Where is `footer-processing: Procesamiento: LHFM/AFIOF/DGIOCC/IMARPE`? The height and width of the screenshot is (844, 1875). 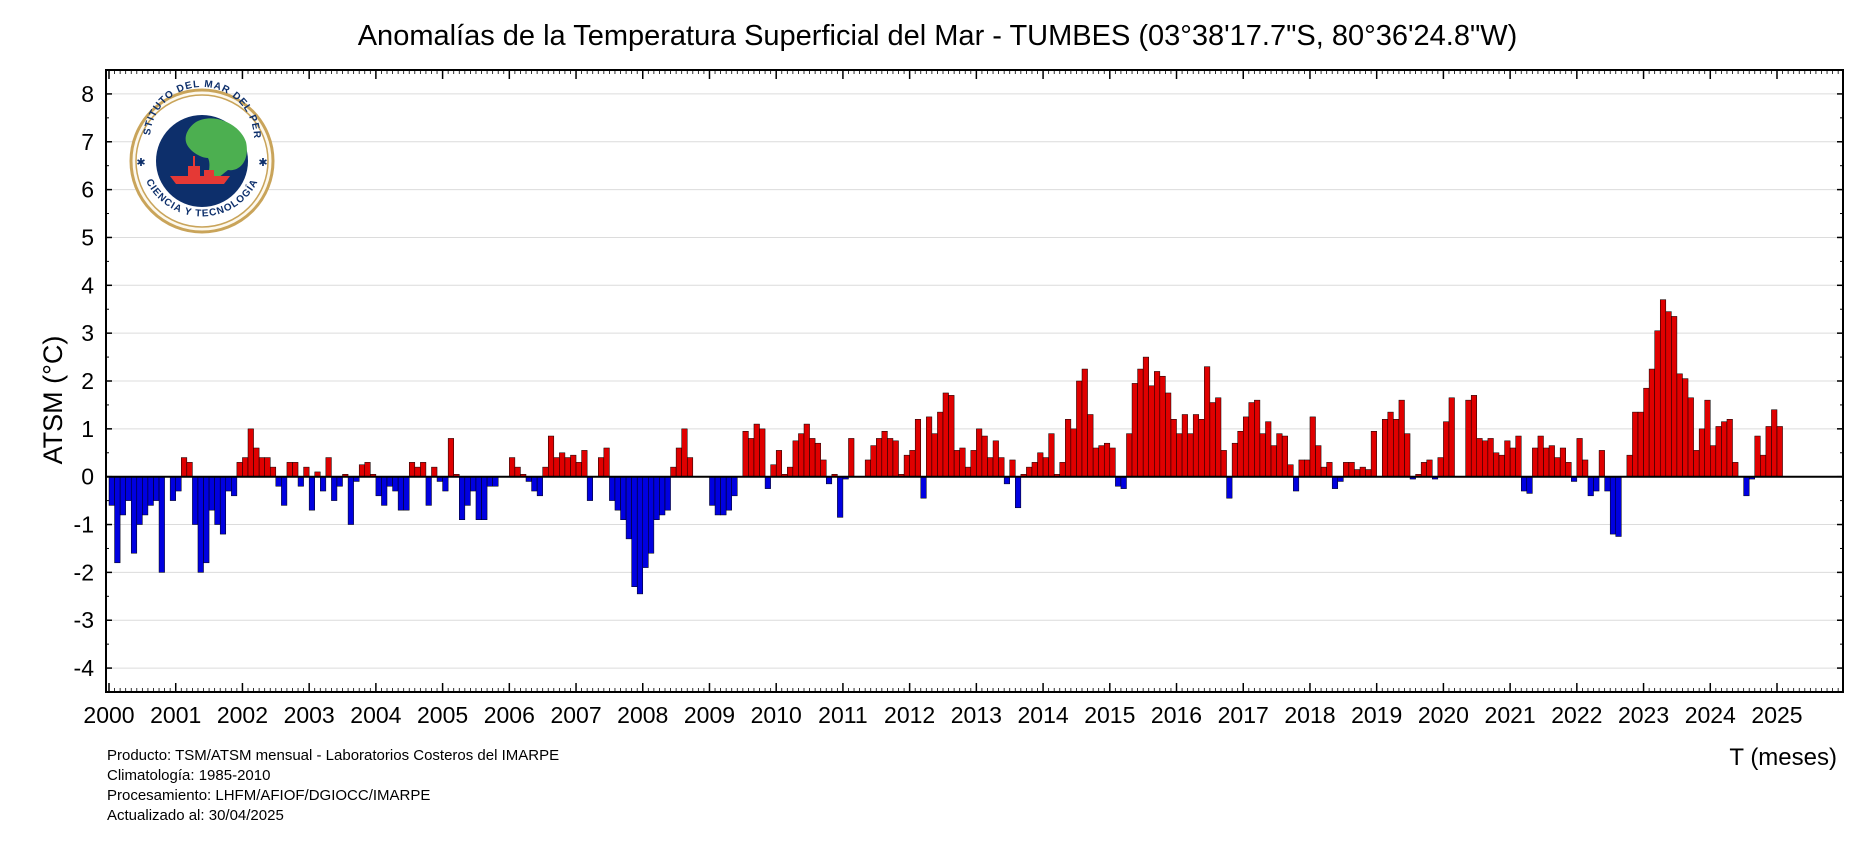 footer-processing: Procesamiento: LHFM/AFIOF/DGIOCC/IMARPE is located at coordinates (269, 795).